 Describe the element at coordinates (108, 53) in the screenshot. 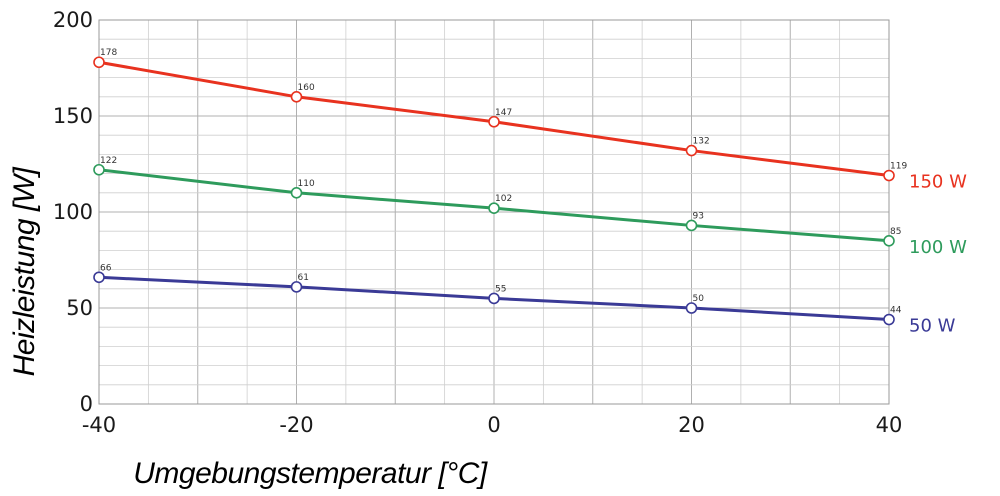

I see `data-label: 178` at that location.